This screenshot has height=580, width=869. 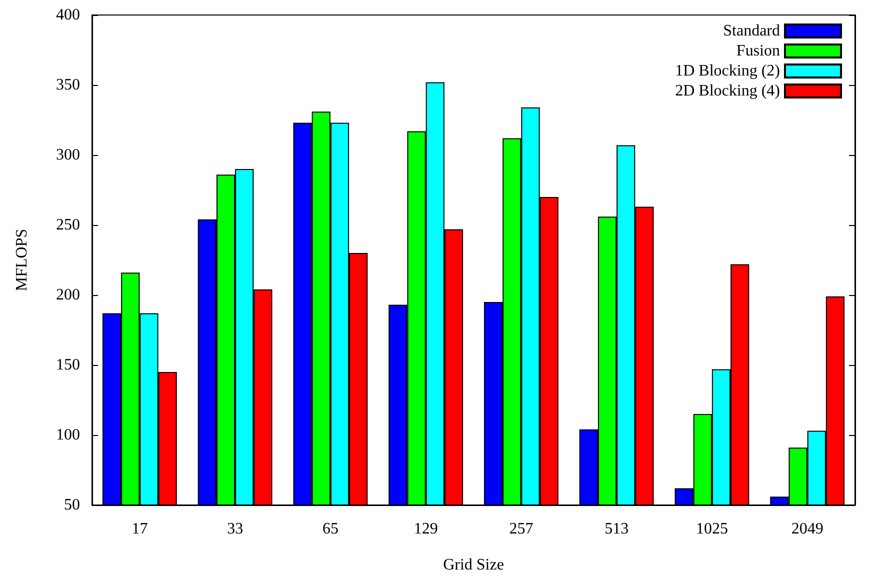 I want to click on y-tick-label: 200, so click(x=68, y=295).